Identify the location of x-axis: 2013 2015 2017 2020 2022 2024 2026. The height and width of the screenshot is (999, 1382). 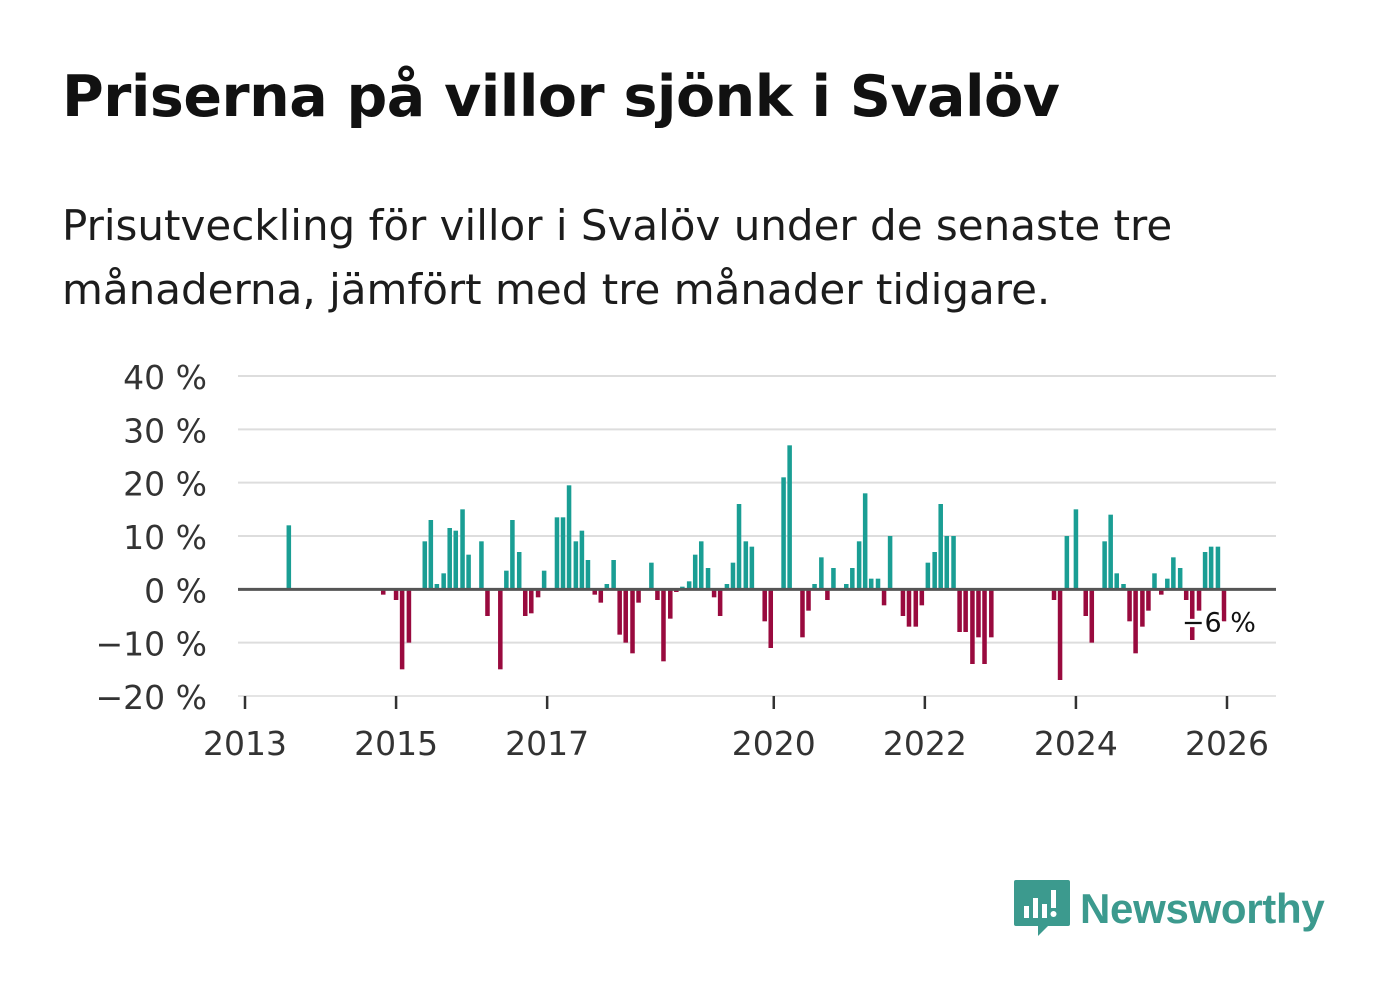
(739, 675).